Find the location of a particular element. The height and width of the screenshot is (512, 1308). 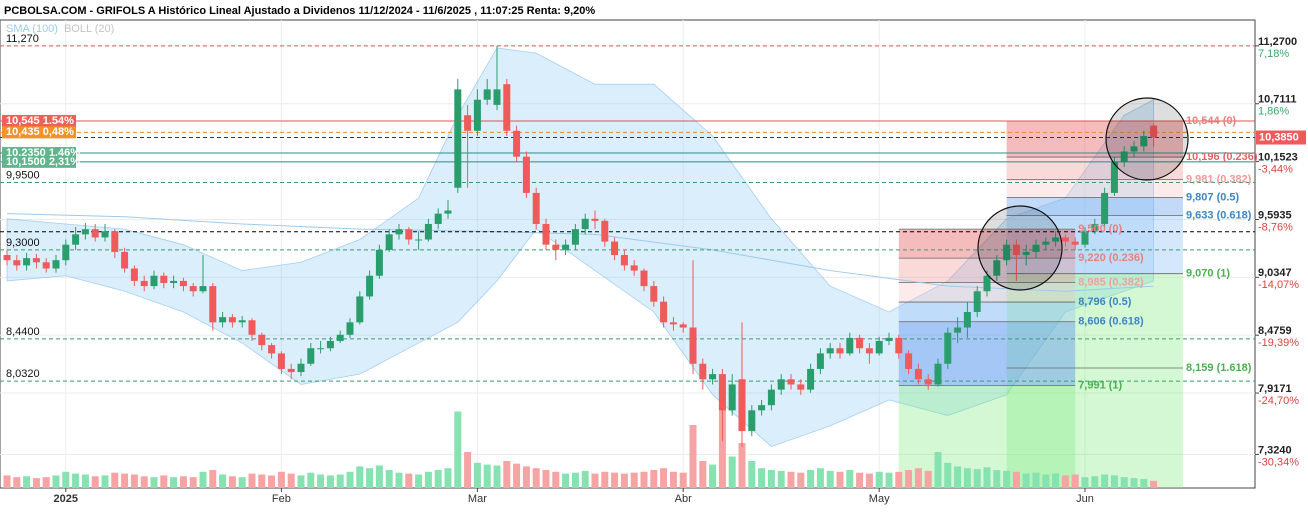

y2-tick-label: 9,0347 is located at coordinates (1275, 273).